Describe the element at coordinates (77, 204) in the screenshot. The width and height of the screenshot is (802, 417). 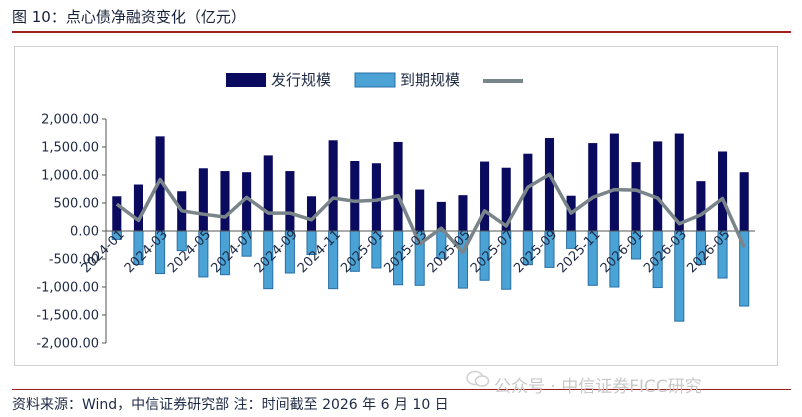
I see `y-tick-label: 500.00` at that location.